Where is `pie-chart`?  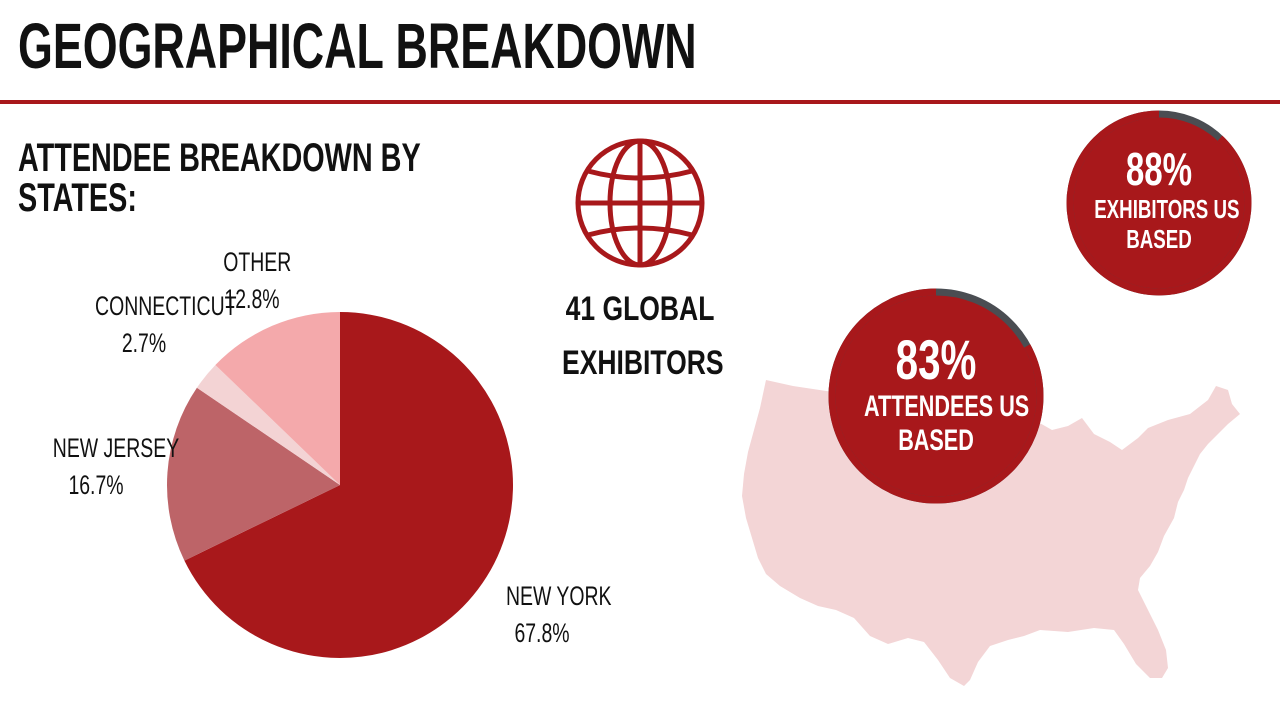 pie-chart is located at coordinates (339, 485).